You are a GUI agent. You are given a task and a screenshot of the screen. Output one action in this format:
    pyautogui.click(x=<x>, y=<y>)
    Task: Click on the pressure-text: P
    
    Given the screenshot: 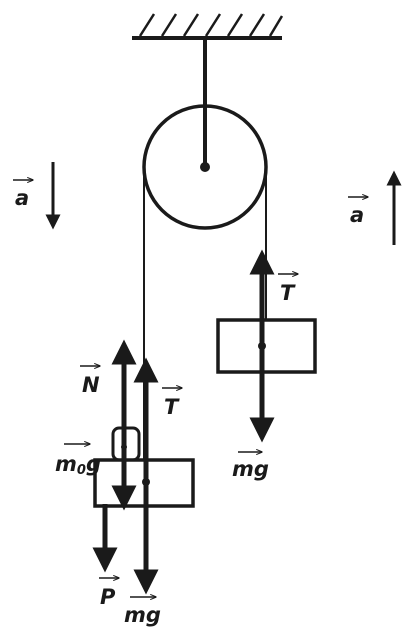 What is the action you would take?
    pyautogui.click(x=108, y=597)
    